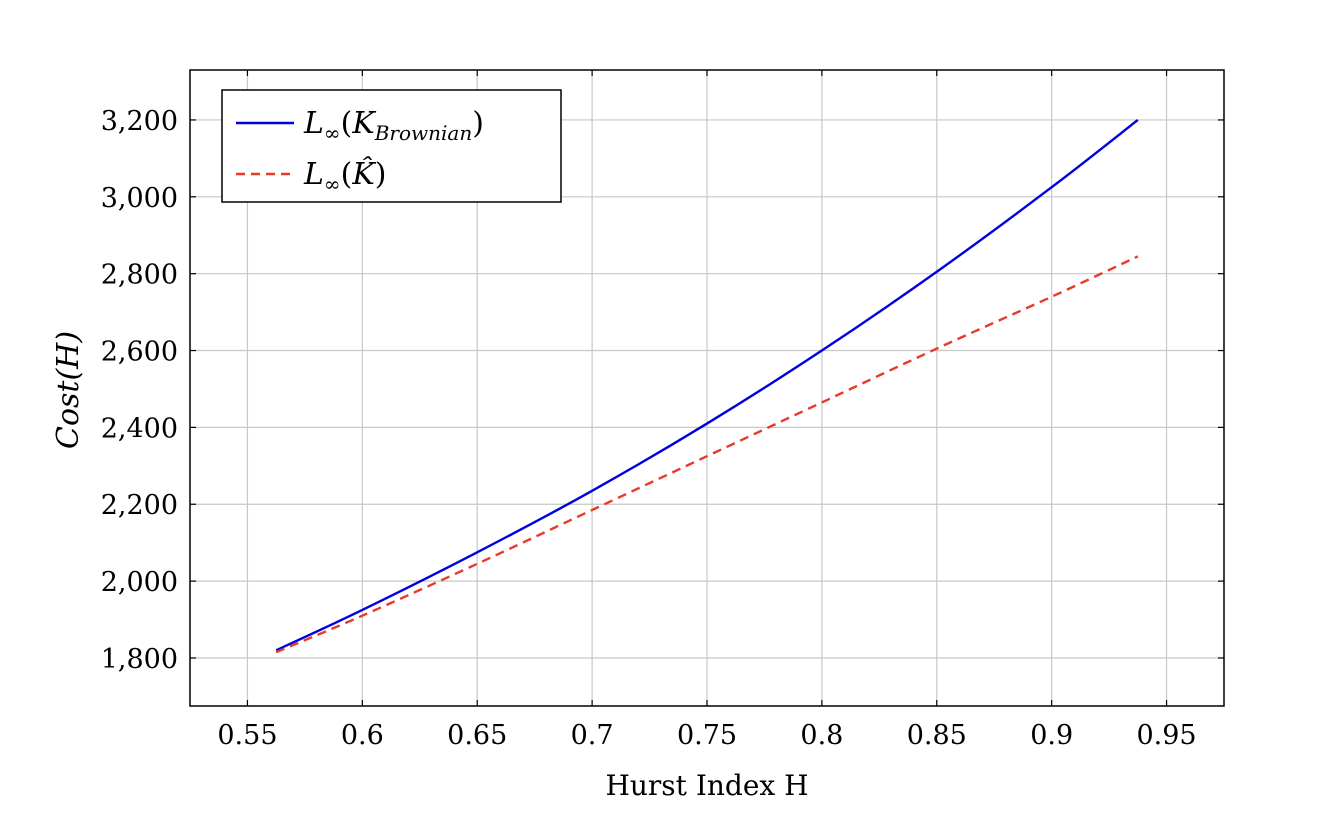 The height and width of the screenshot is (838, 1330). I want to click on x-tick-label: 0.8, so click(821, 735).